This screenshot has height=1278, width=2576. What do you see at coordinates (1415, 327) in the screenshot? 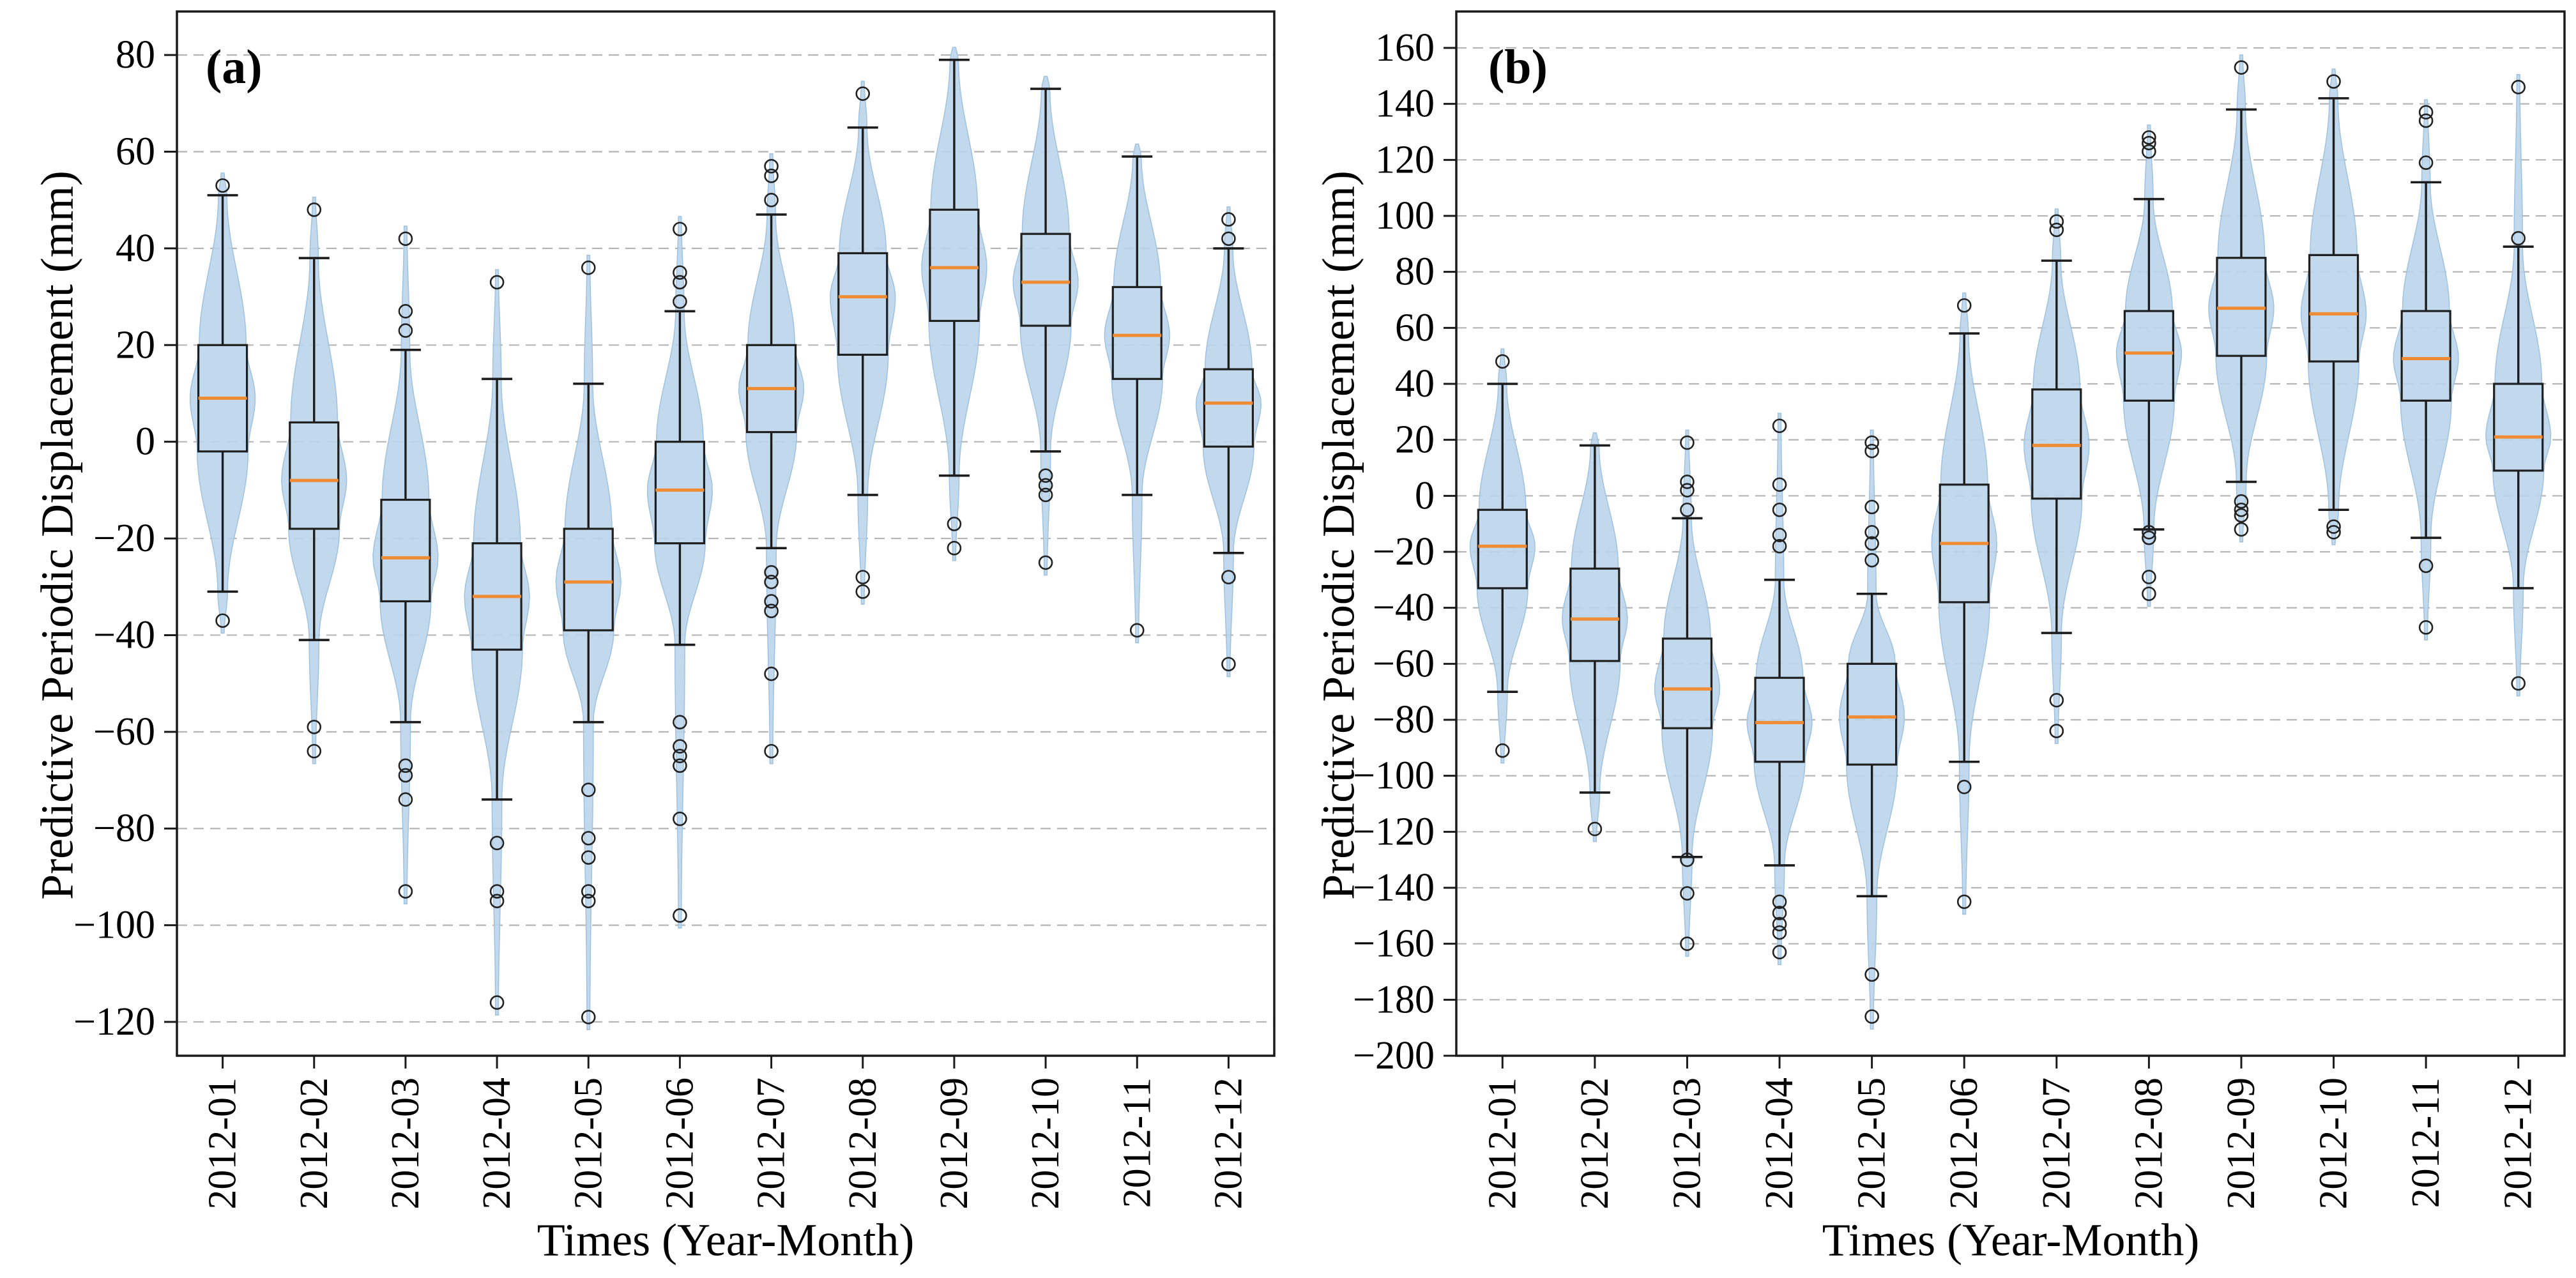
I see `y-tick-label: 60` at bounding box center [1415, 327].